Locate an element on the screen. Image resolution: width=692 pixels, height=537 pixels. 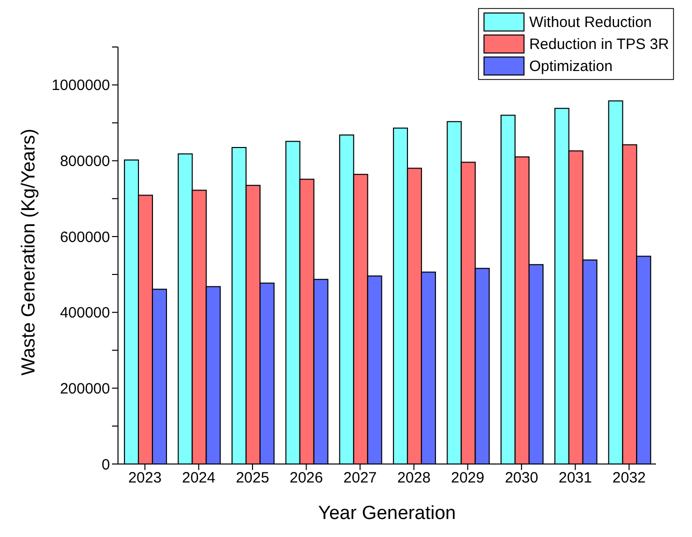
x-tick-label: 2025 is located at coordinates (253, 478).